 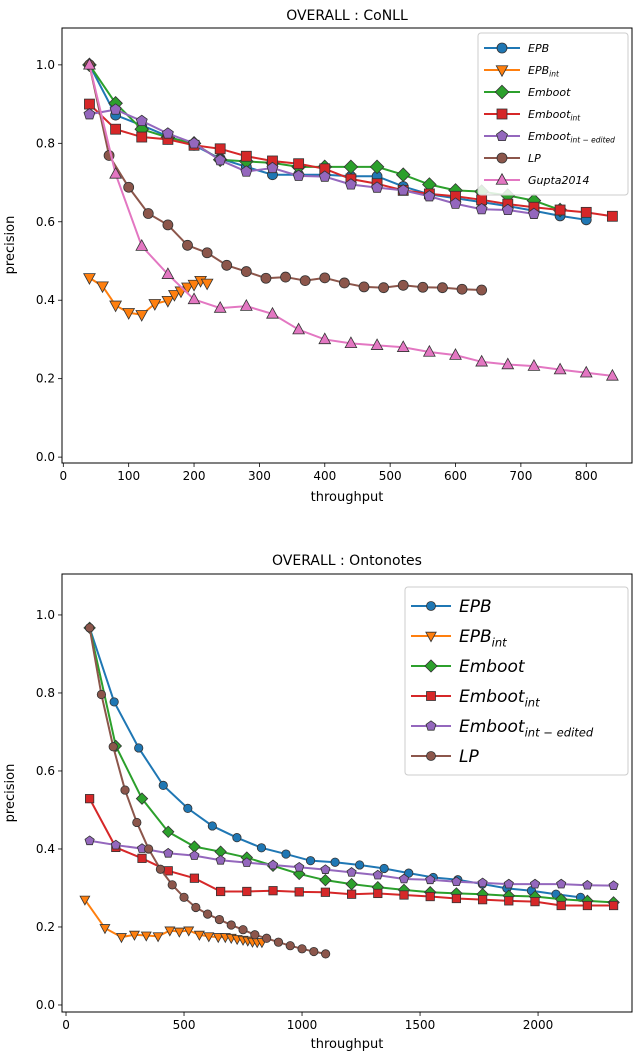 What do you see at coordinates (347, 16) in the screenshot?
I see `chart-title: OVERALL : CoNLL` at bounding box center [347, 16].